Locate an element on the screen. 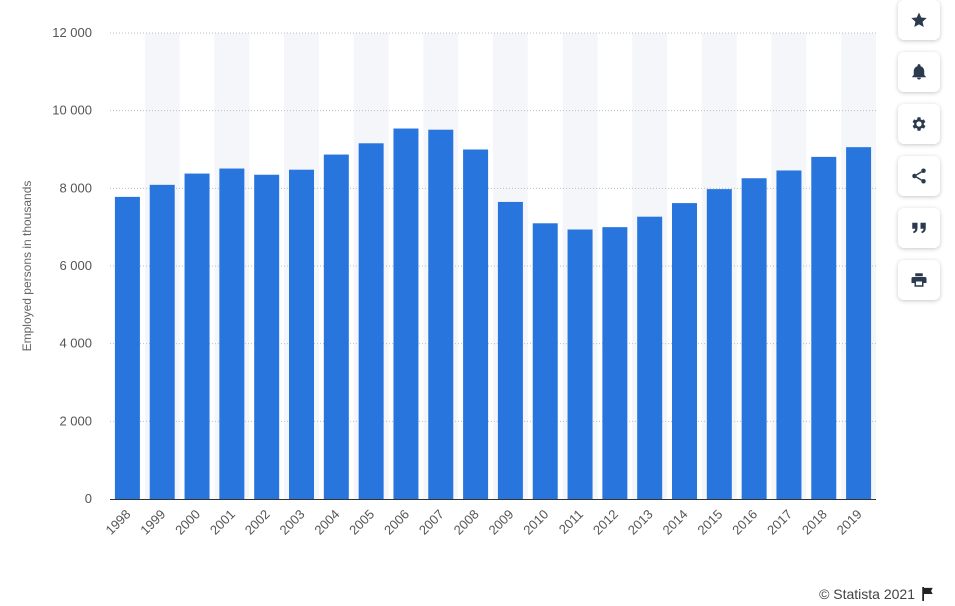  share-button is located at coordinates (919, 176).